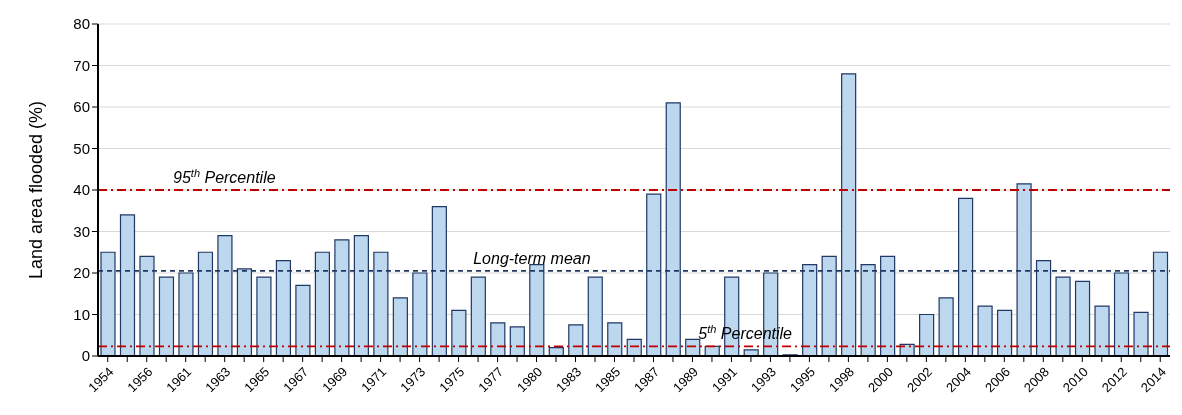 Image resolution: width=1182 pixels, height=415 pixels. Describe the element at coordinates (224, 176) in the screenshot. I see `ref-line-label: 95$^{th}$ Percentile` at that location.